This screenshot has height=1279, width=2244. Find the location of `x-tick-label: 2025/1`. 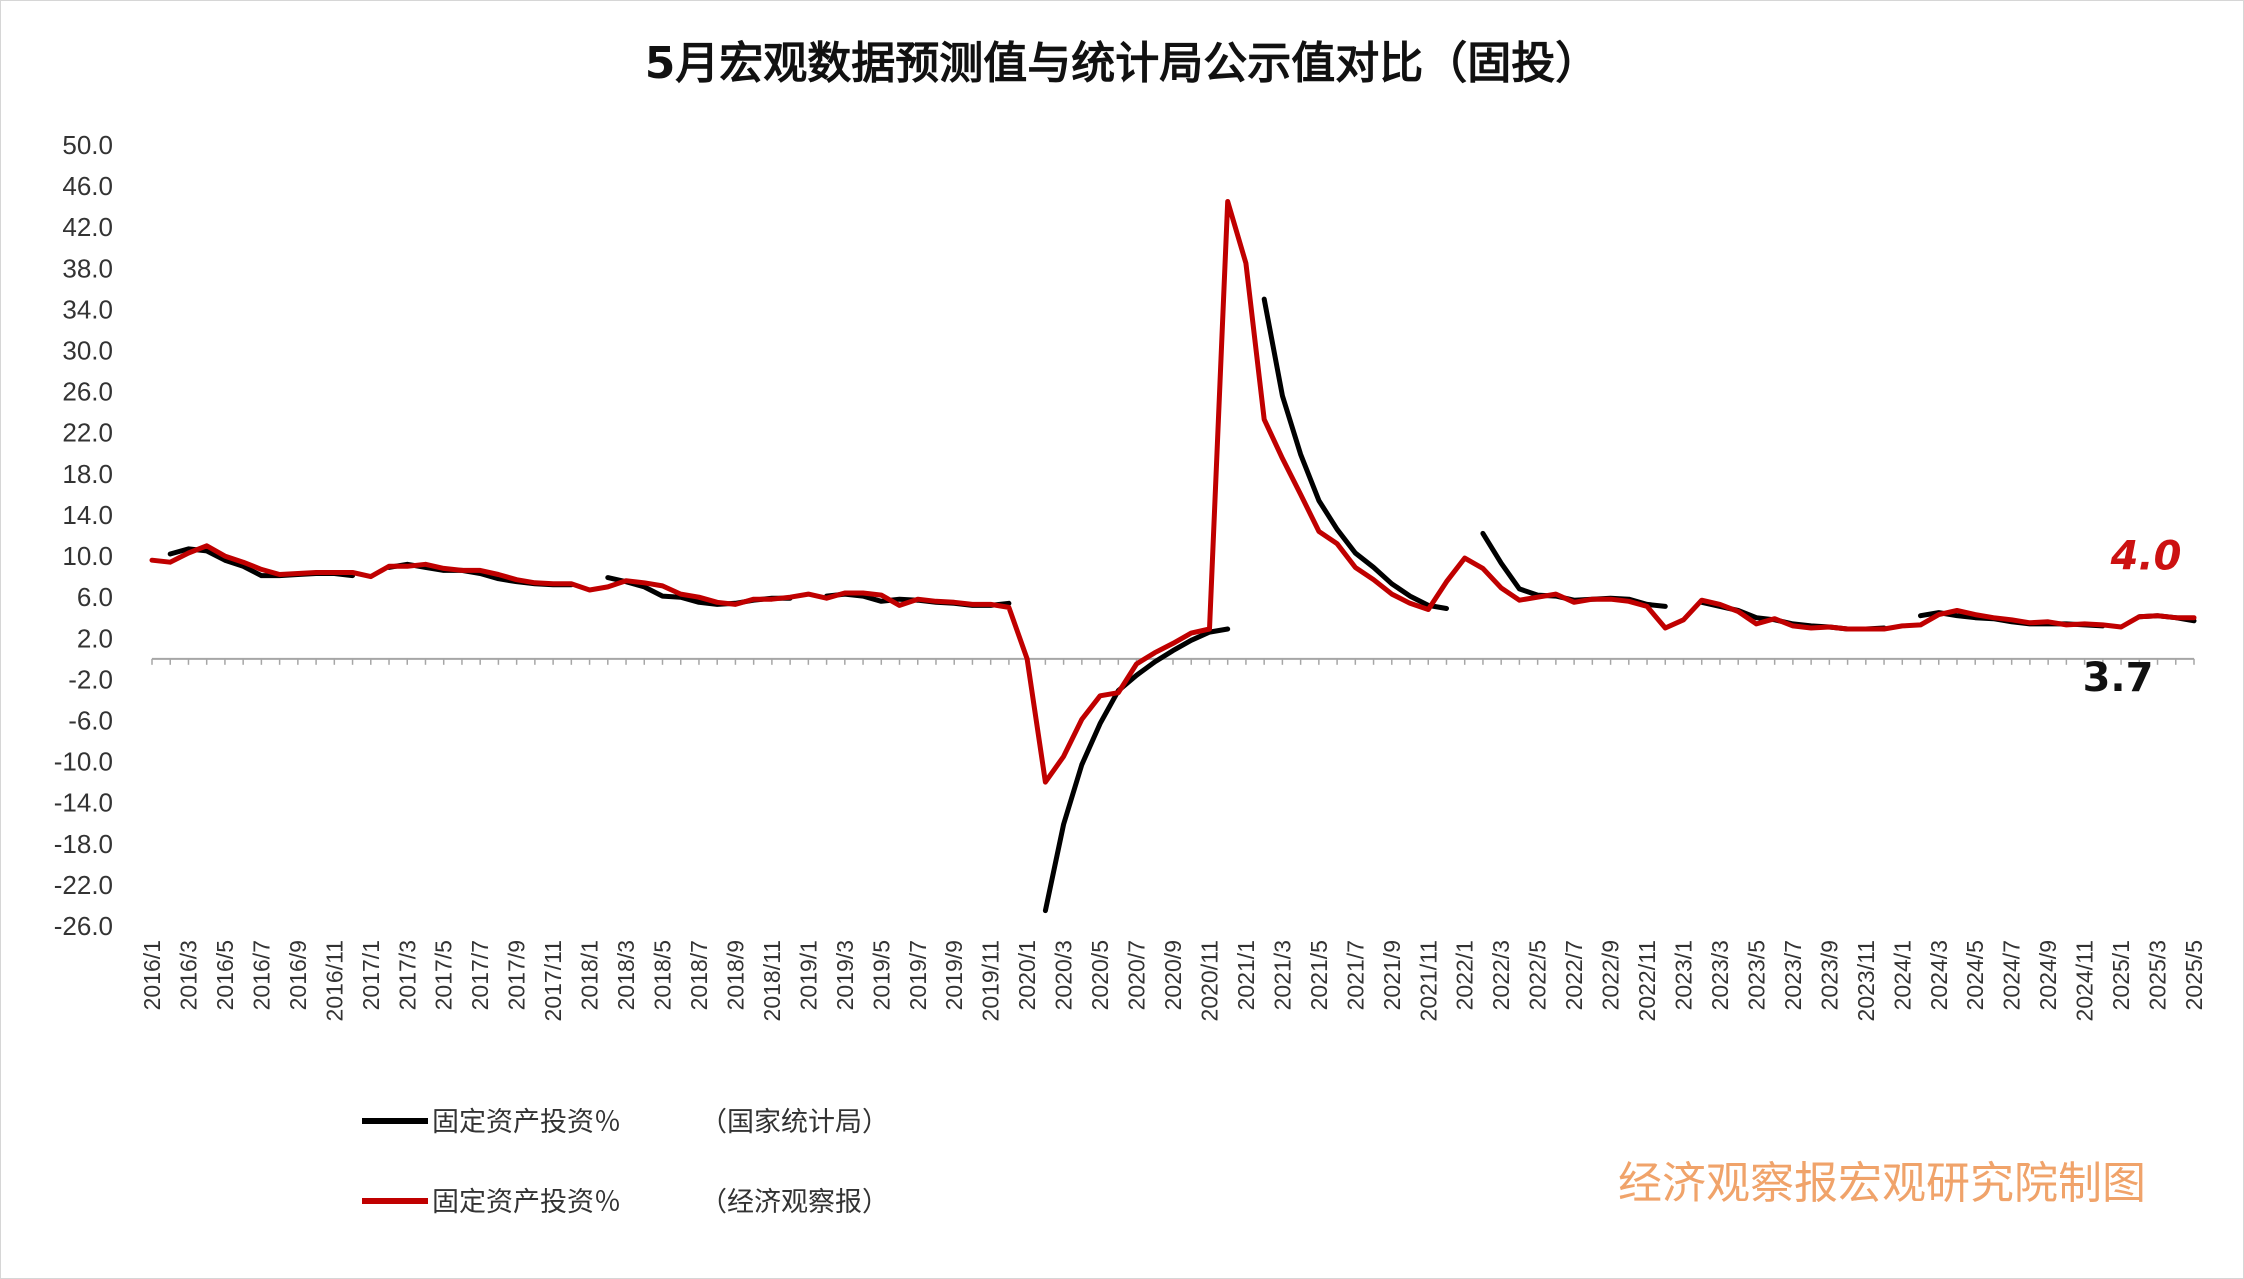

x-tick-label: 2025/1 is located at coordinates (2121, 975).